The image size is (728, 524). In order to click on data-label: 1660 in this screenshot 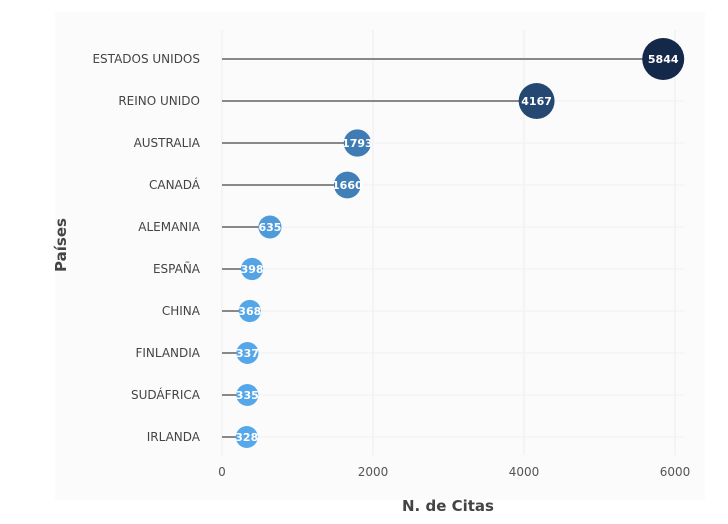, I will do `click(347, 185)`.